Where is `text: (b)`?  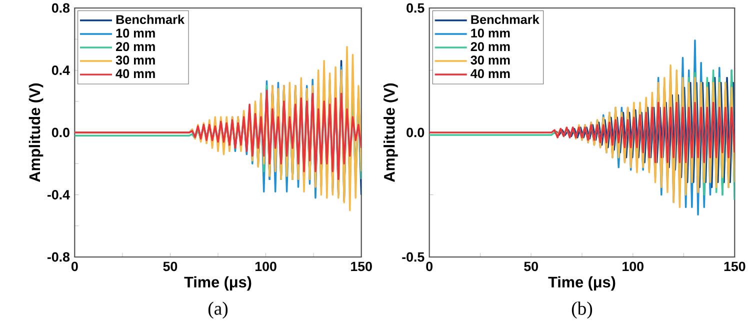 text: (b) is located at coordinates (582, 310).